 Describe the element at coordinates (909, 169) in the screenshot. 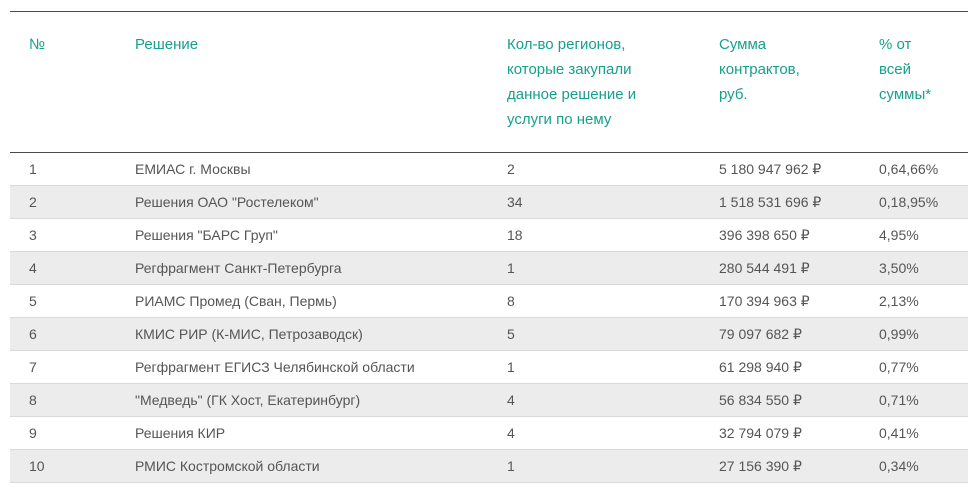

I see `cell-percent: 0,64,66%` at that location.